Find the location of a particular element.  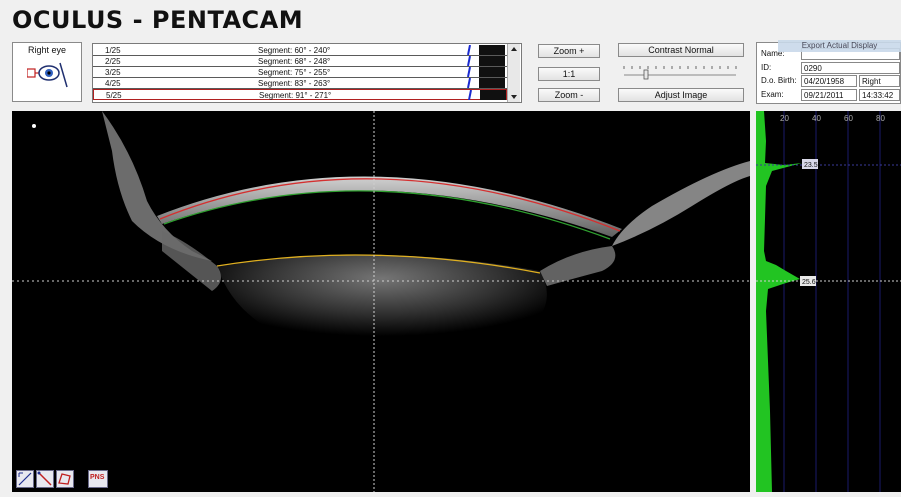

pns-label: PNS is located at coordinates (97, 477).